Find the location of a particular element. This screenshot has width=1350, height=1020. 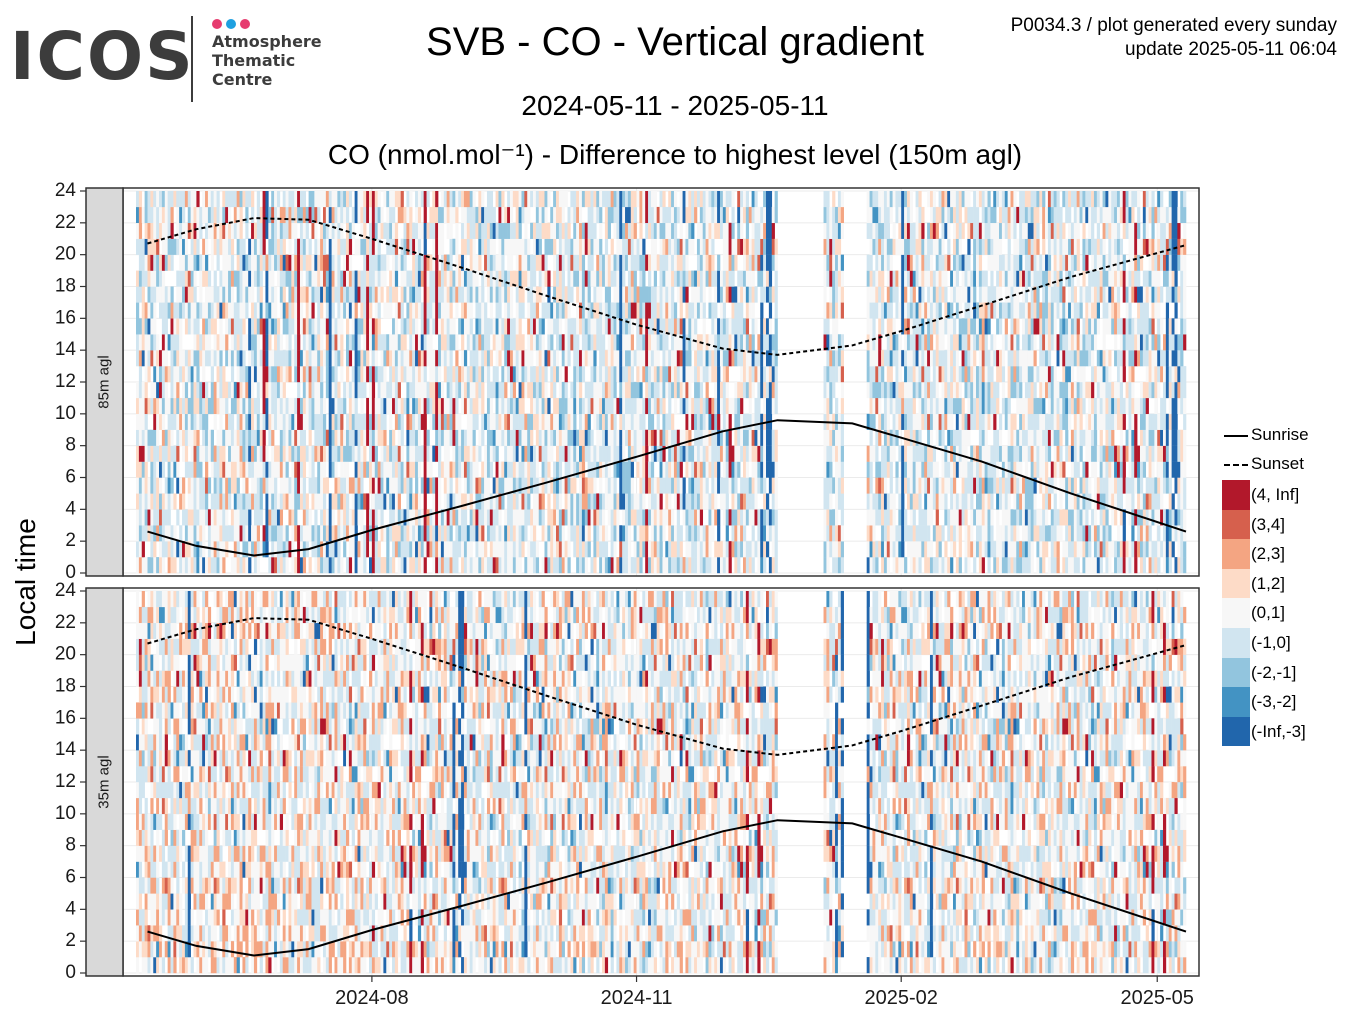

plot-title: SVB - CO - Vertical gradient is located at coordinates (675, 42).